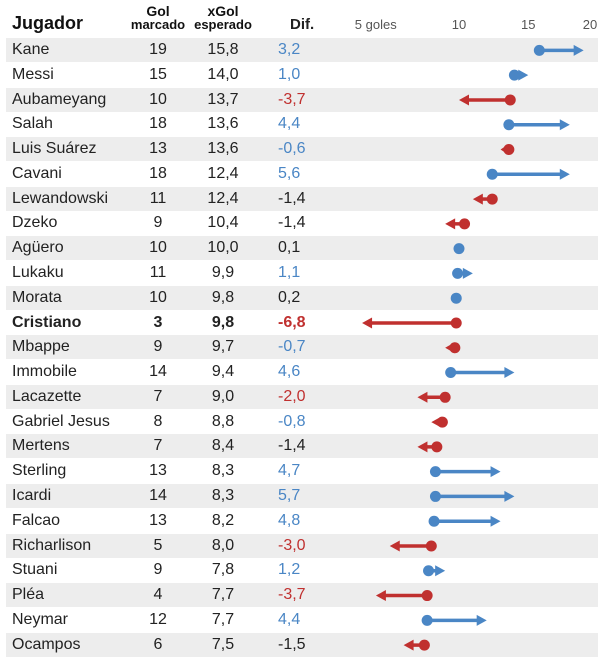 The width and height of the screenshot is (604, 660). What do you see at coordinates (289, 49) in the screenshot?
I see `diff-value: 3,2` at bounding box center [289, 49].